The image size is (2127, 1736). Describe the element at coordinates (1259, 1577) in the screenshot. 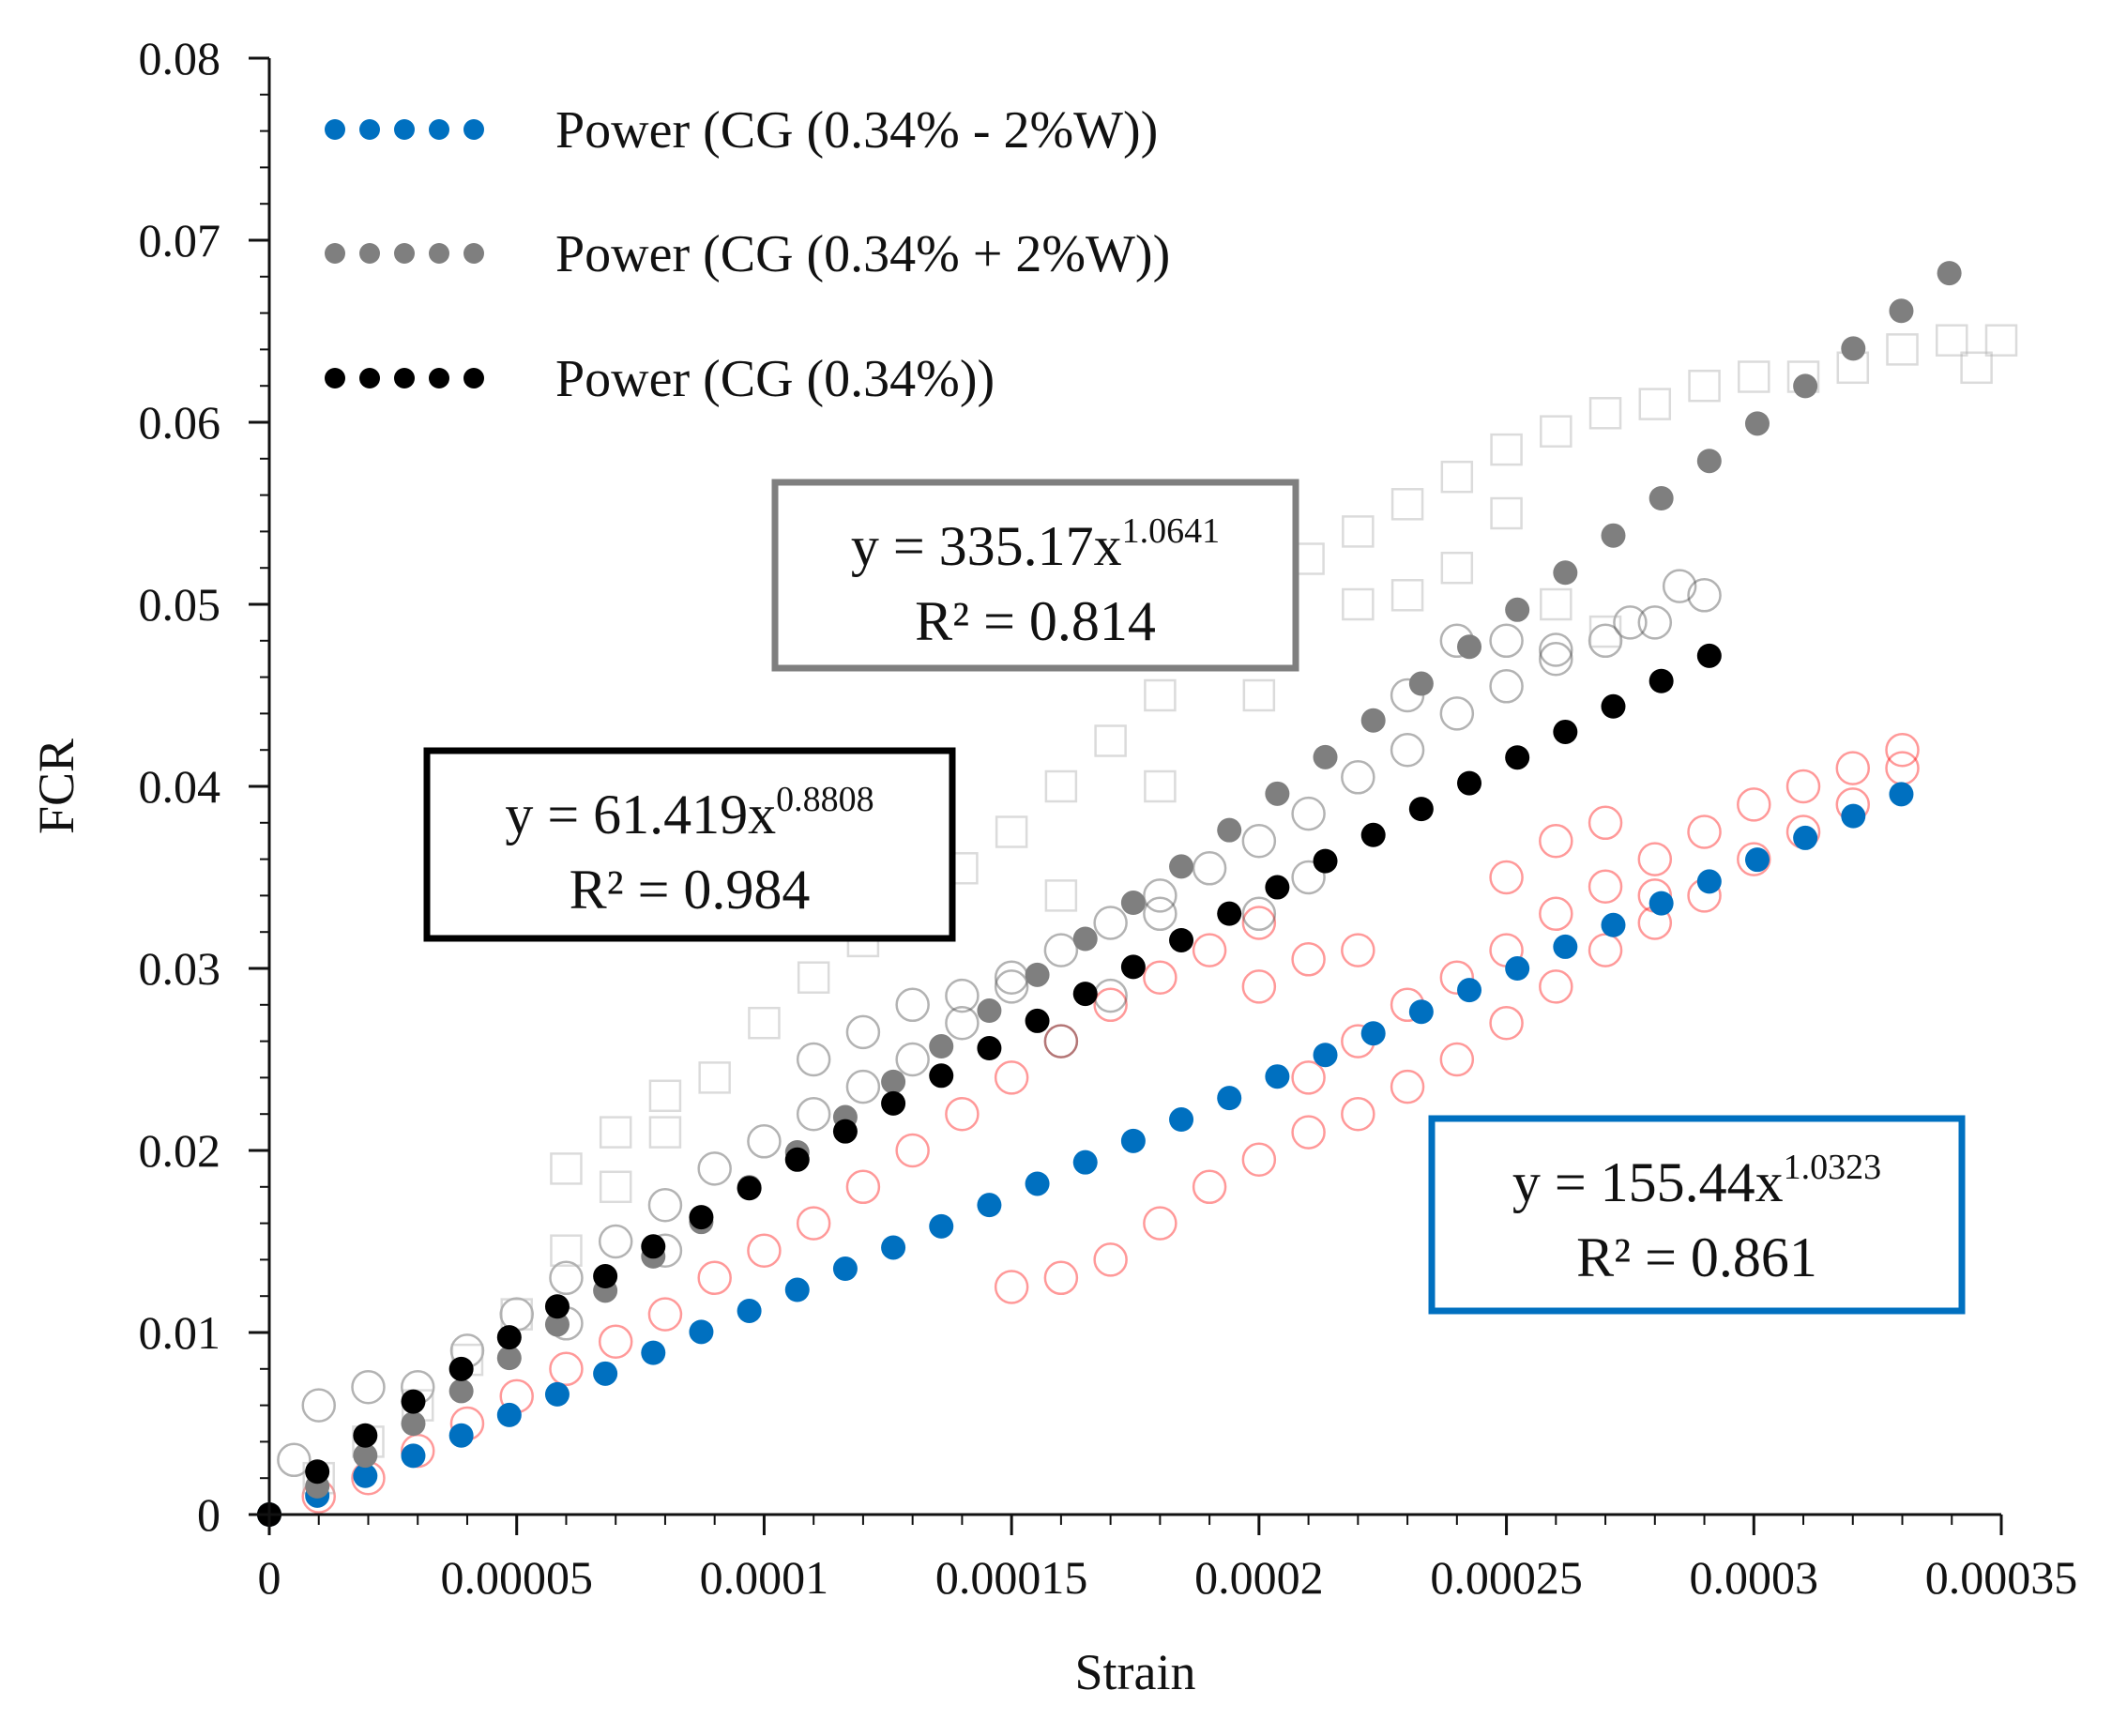

I see `x-tick-label: 0.0002` at that location.